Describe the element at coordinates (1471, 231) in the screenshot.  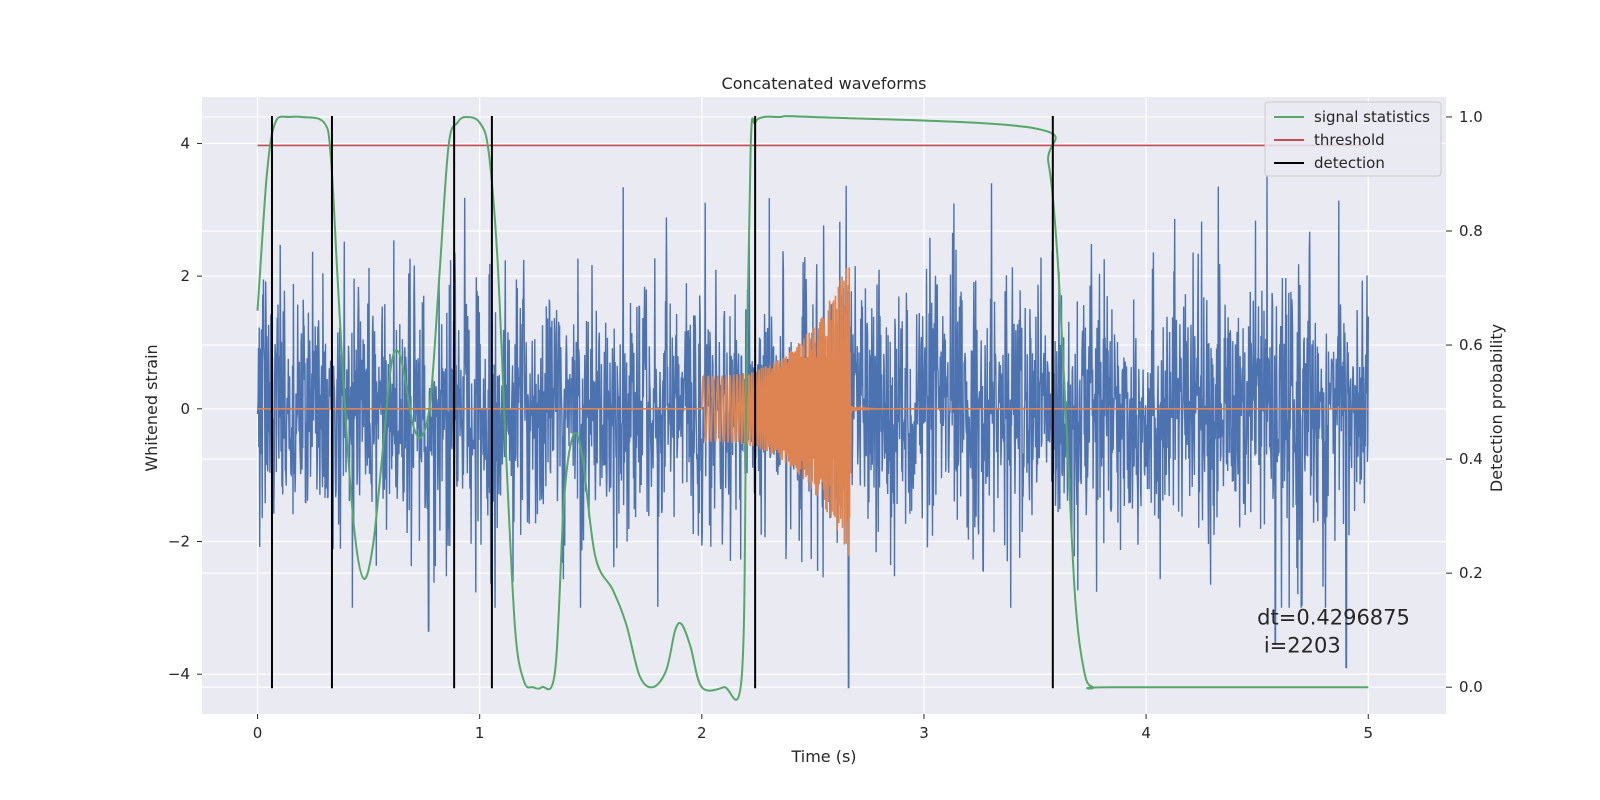
I see `y2-tick-label: 0.8` at that location.